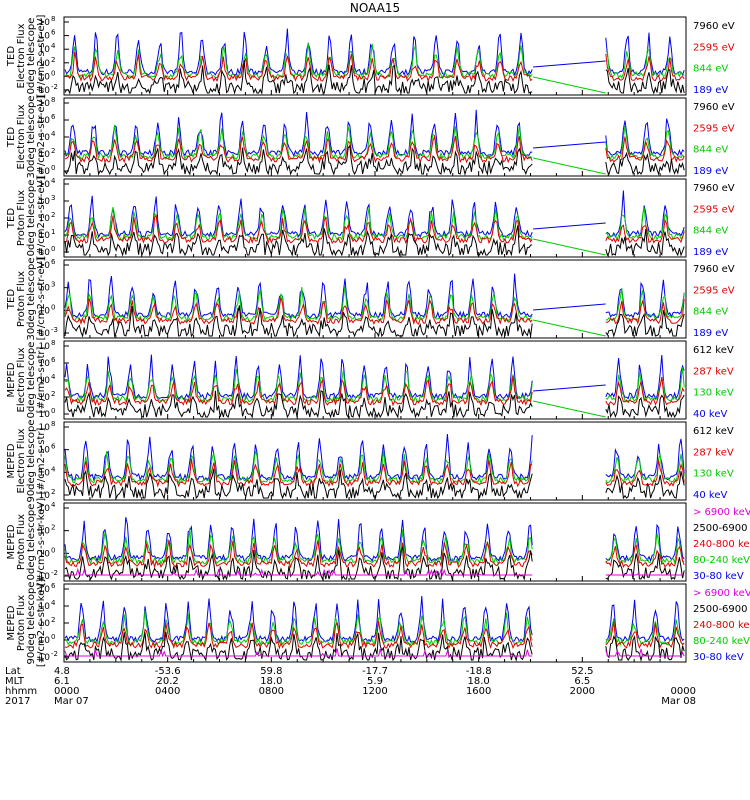 The image size is (750, 800). I want to click on footer-value: 59.8, so click(271, 671).